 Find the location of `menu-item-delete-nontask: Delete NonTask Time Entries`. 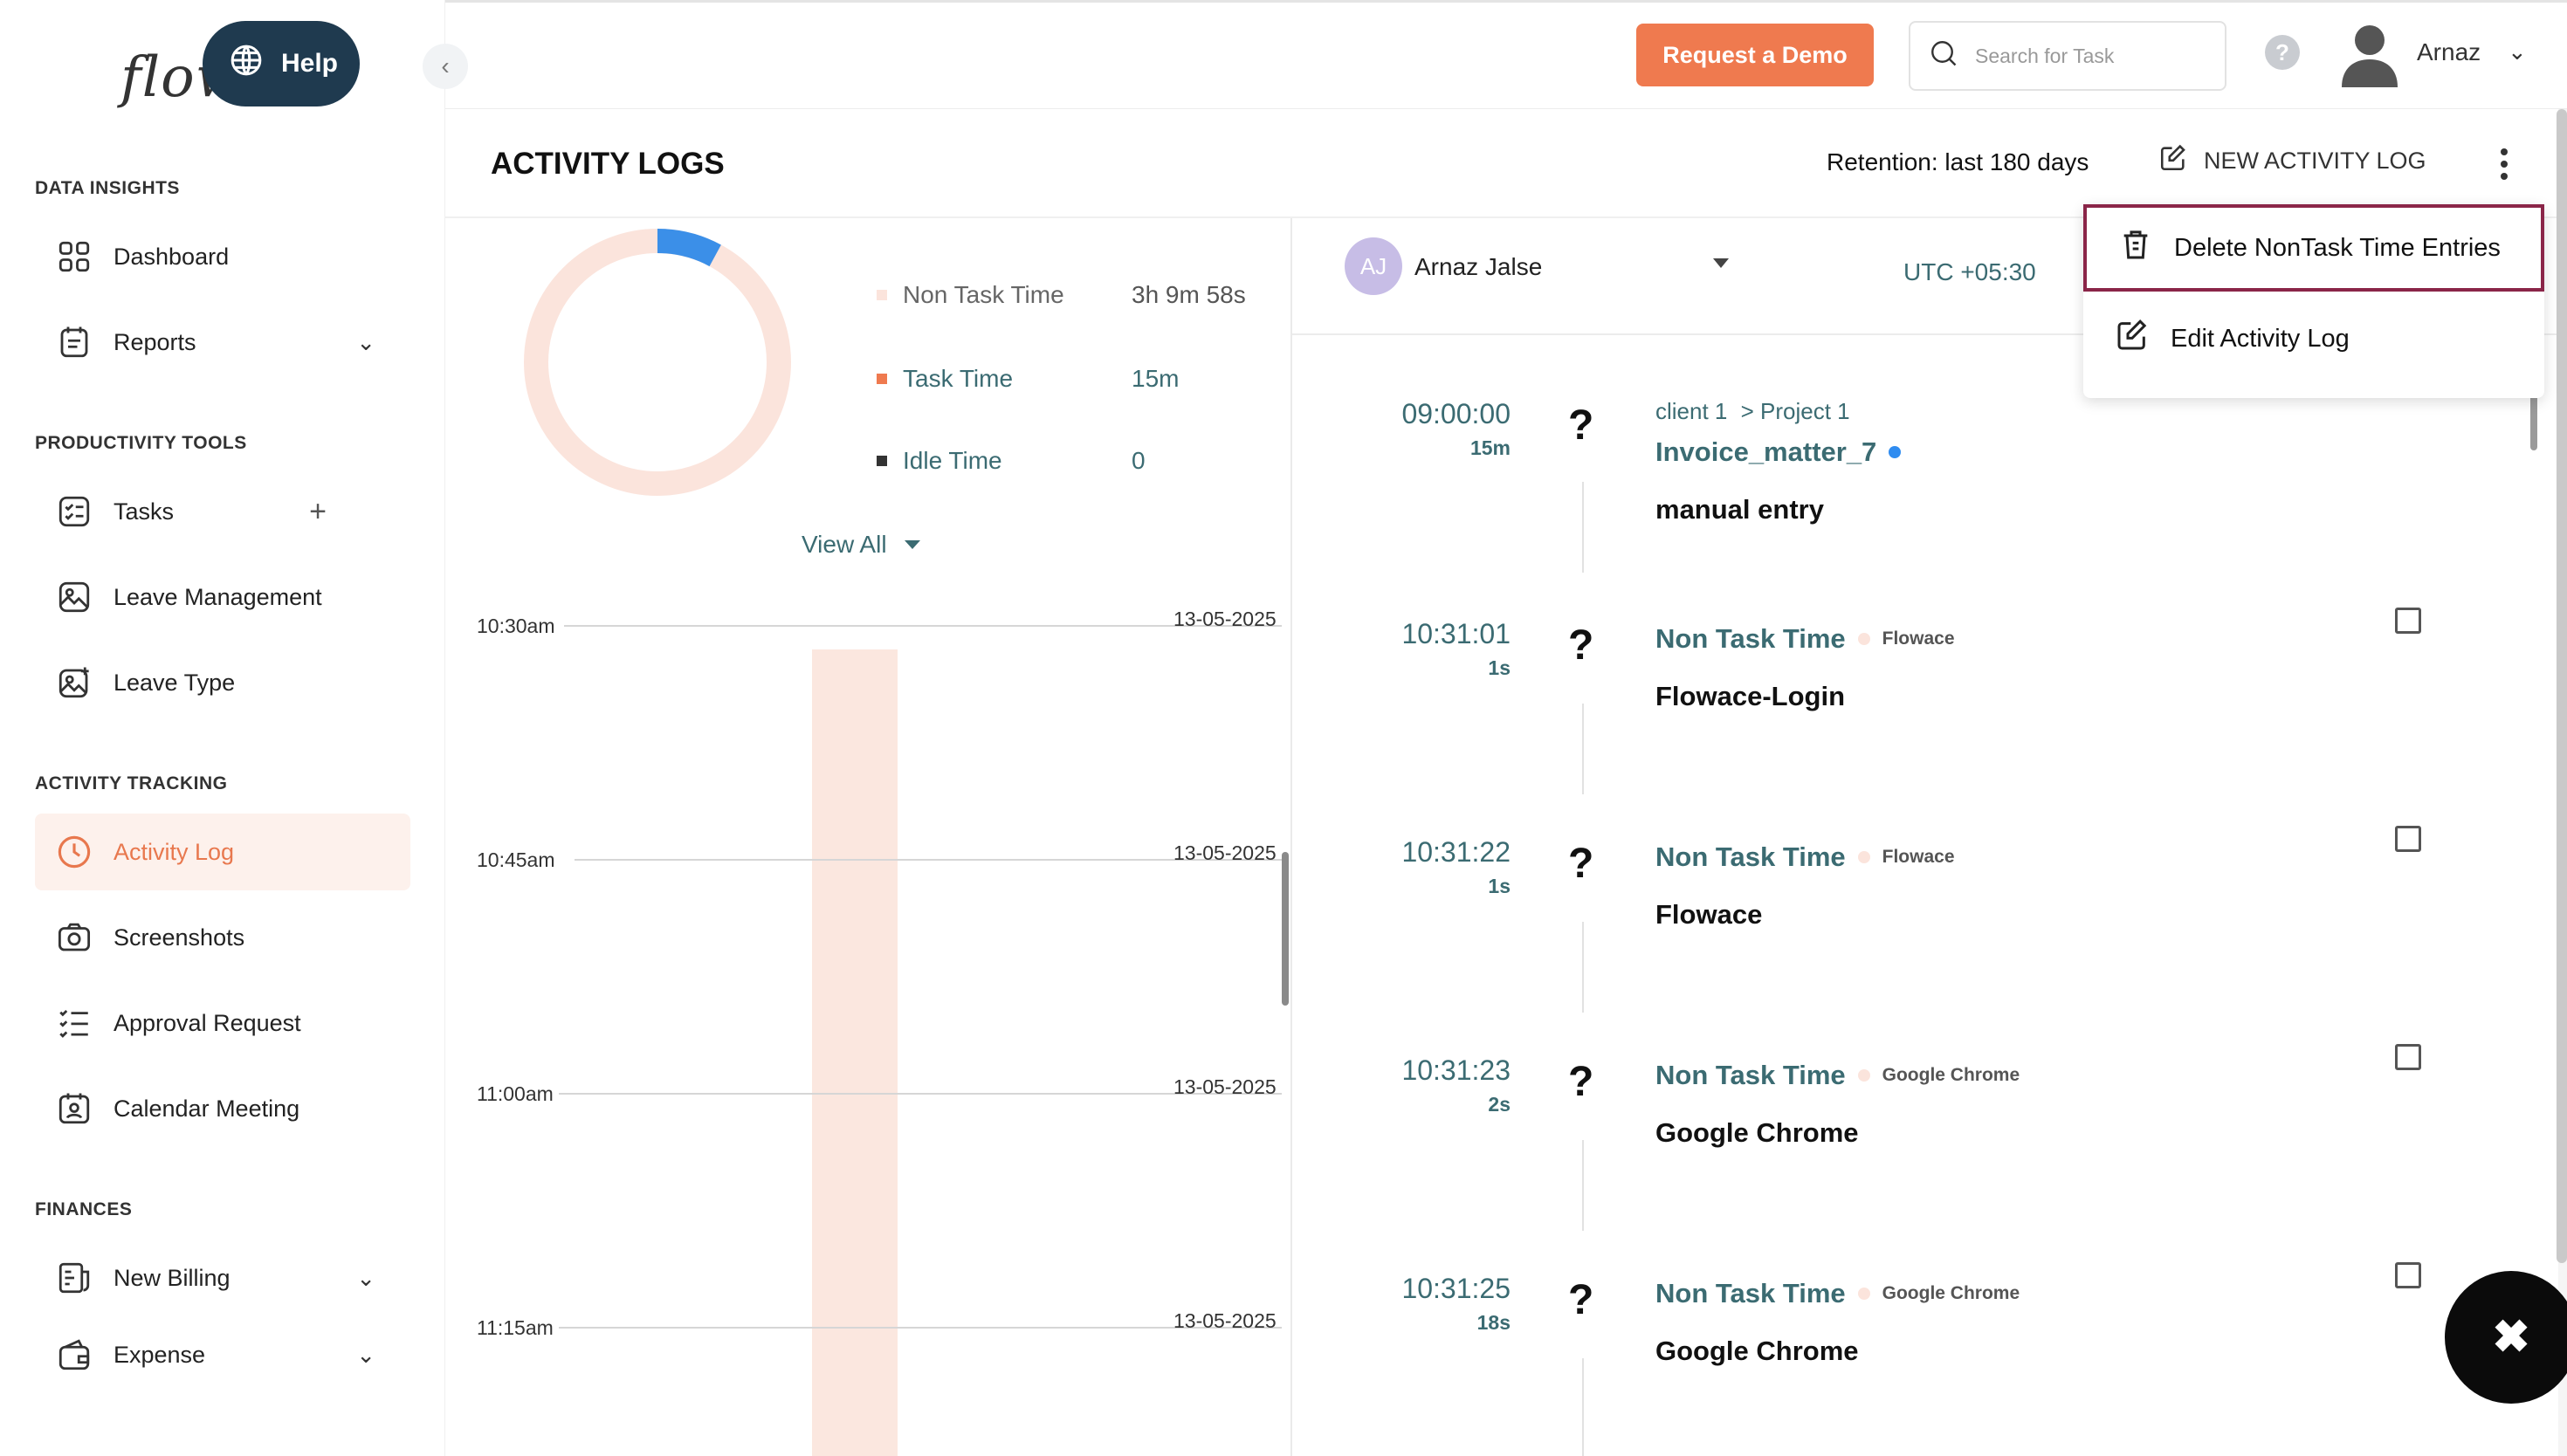

menu-item-delete-nontask: Delete NonTask Time Entries is located at coordinates (2313, 248).